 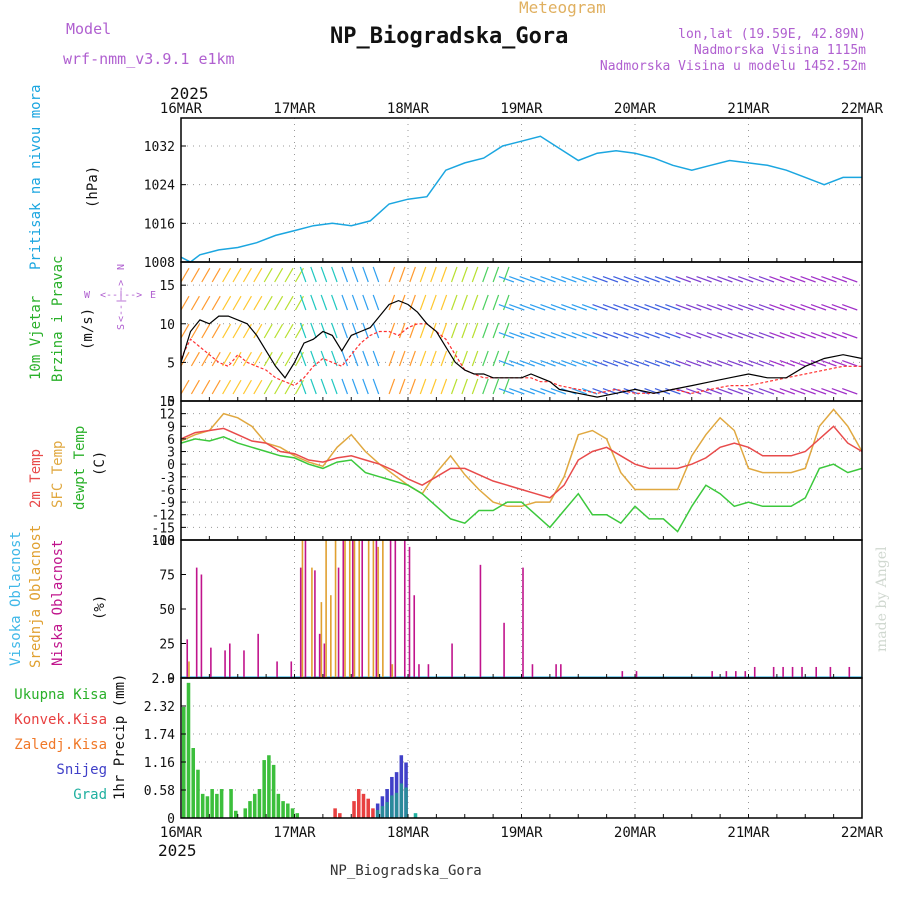 What do you see at coordinates (521, 462) in the screenshot?
I see `t2m-line` at bounding box center [521, 462].